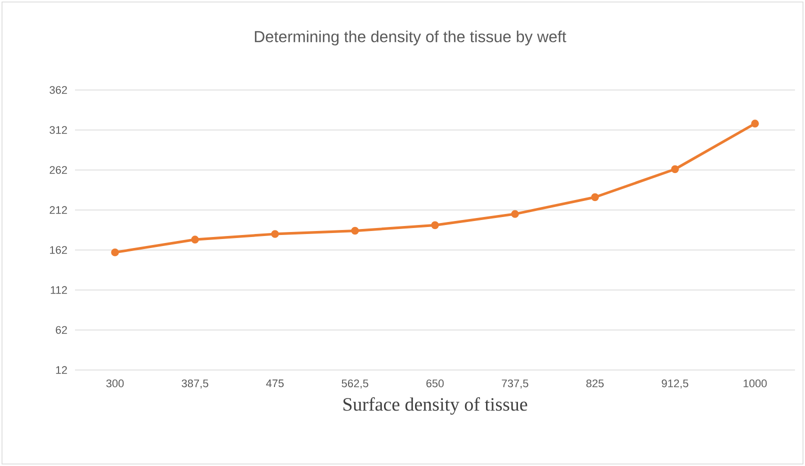 Image resolution: width=805 pixels, height=466 pixels. I want to click on y-tick-label: 212, so click(58, 210).